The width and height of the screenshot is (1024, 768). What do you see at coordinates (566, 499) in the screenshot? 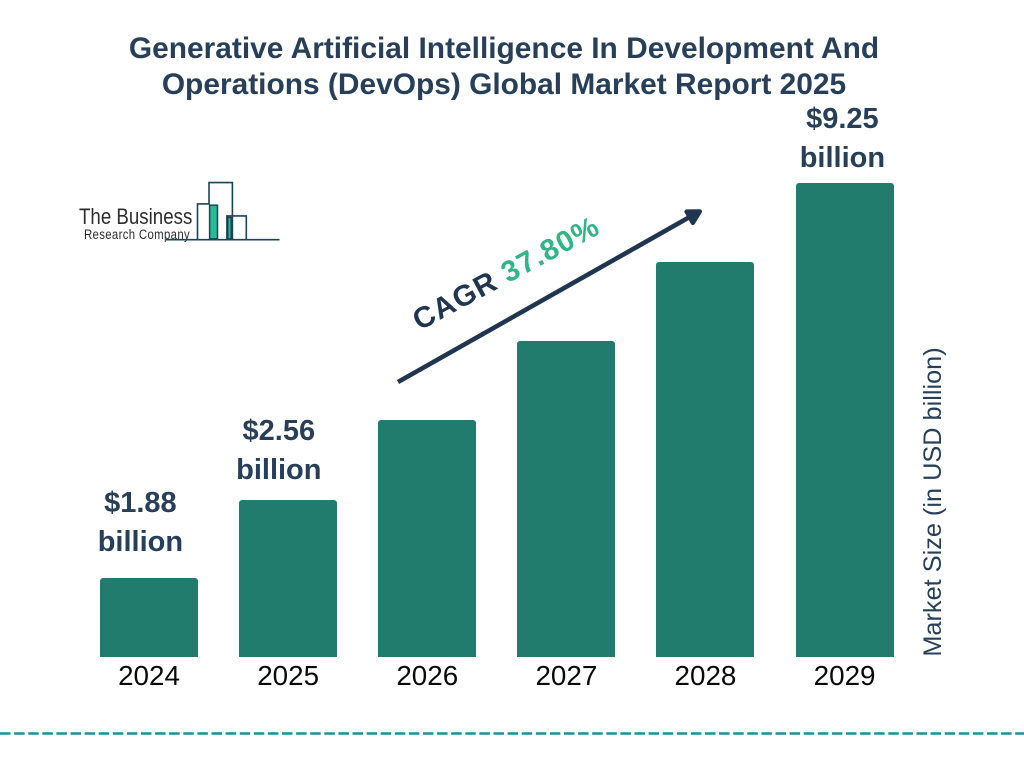
I see `bar-2027` at bounding box center [566, 499].